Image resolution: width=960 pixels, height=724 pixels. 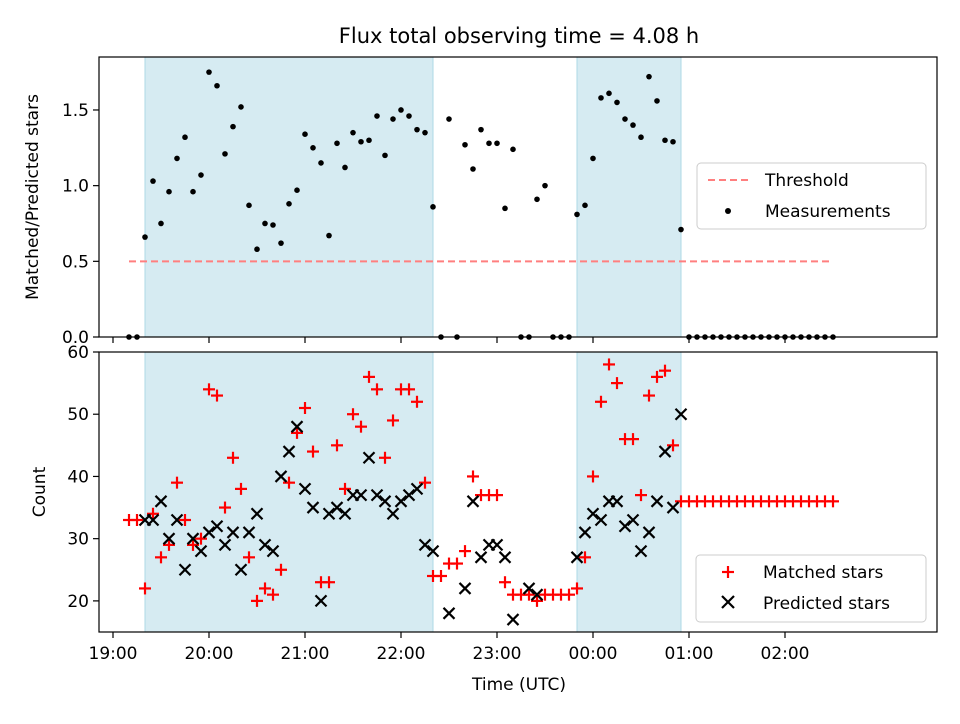 What do you see at coordinates (78, 540) in the screenshot?
I see `bottom-y-tick-label: 30` at bounding box center [78, 540].